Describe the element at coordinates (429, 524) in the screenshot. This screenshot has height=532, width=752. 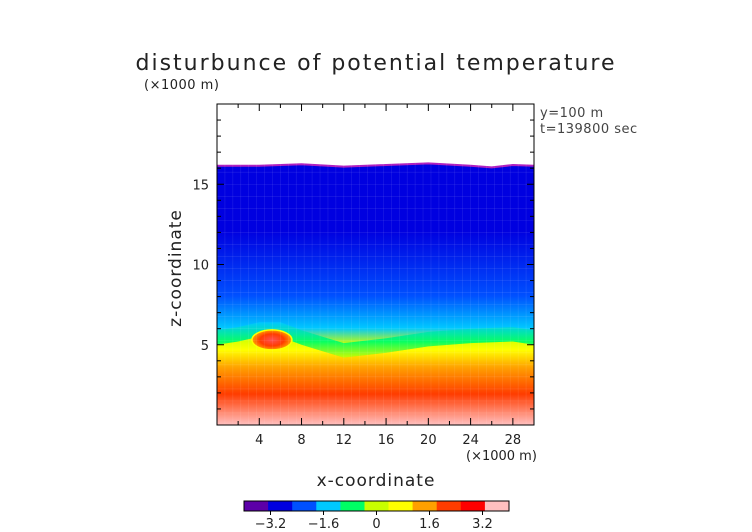
I see `colorbar-tick-label: 1.6` at that location.